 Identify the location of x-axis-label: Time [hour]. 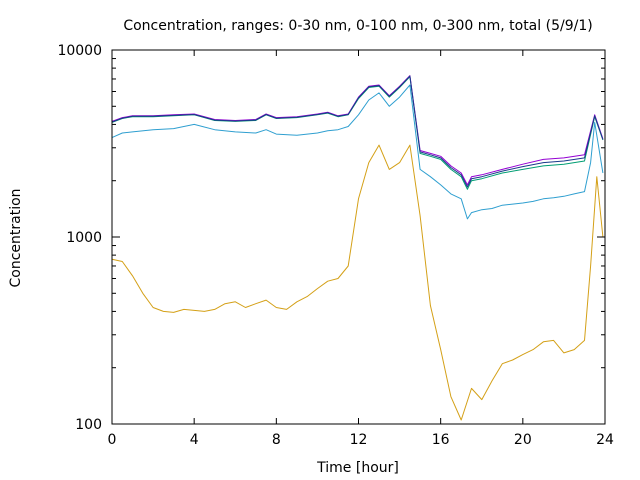
(357, 468).